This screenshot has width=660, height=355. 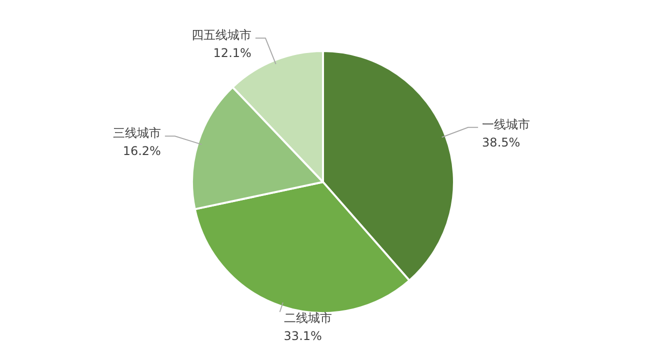 I want to click on slice-label: 三线城市, so click(x=136, y=133).